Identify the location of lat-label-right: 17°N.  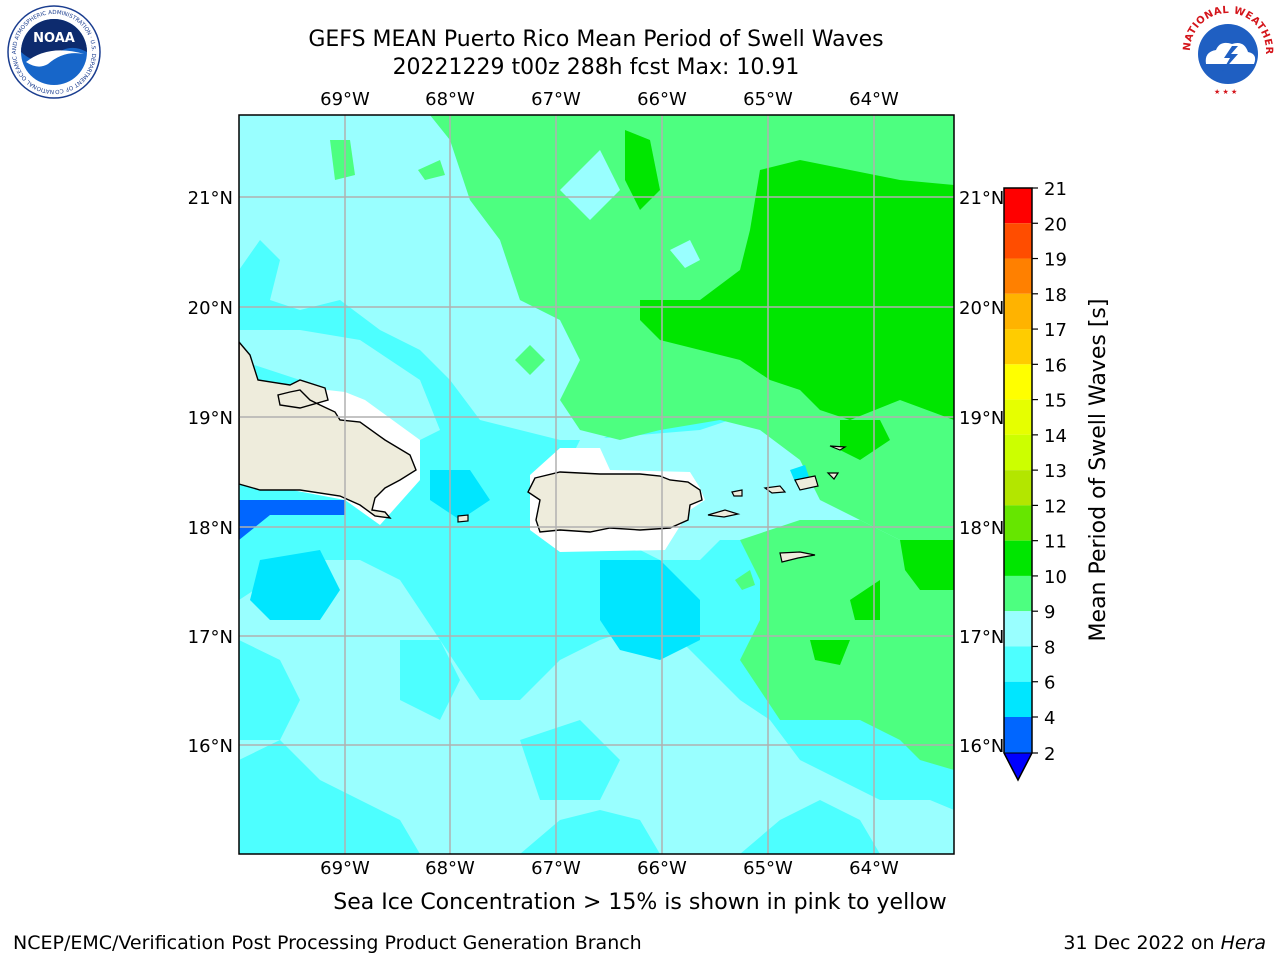
(981, 637).